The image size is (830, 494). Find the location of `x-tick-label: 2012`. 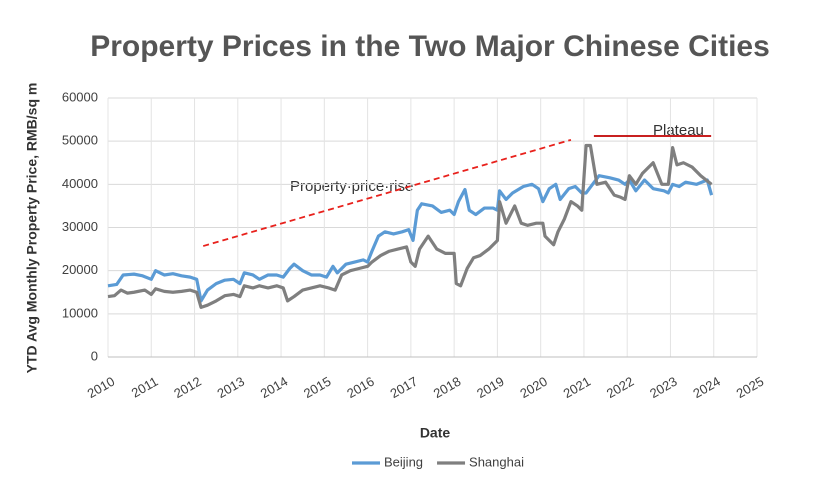

x-tick-label: 2012 is located at coordinates (187, 387).